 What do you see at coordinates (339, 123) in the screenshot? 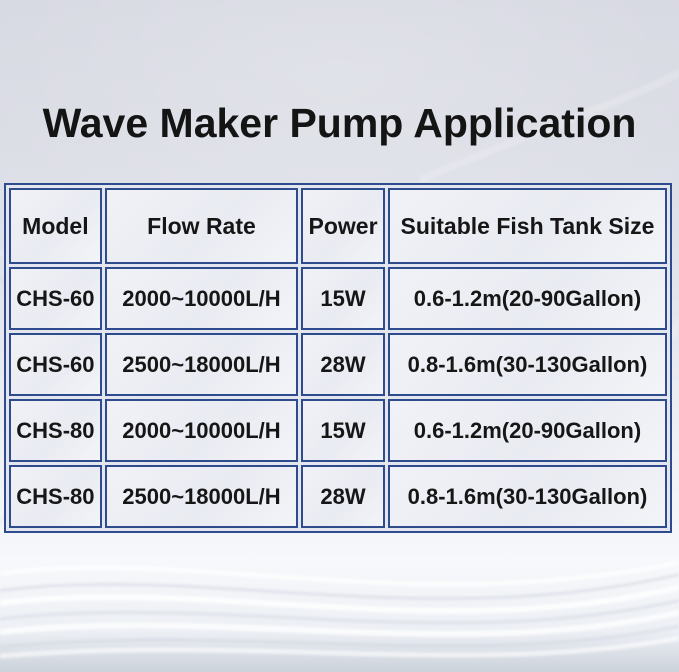
I see `page-title: Wave Maker Pump Application` at bounding box center [339, 123].